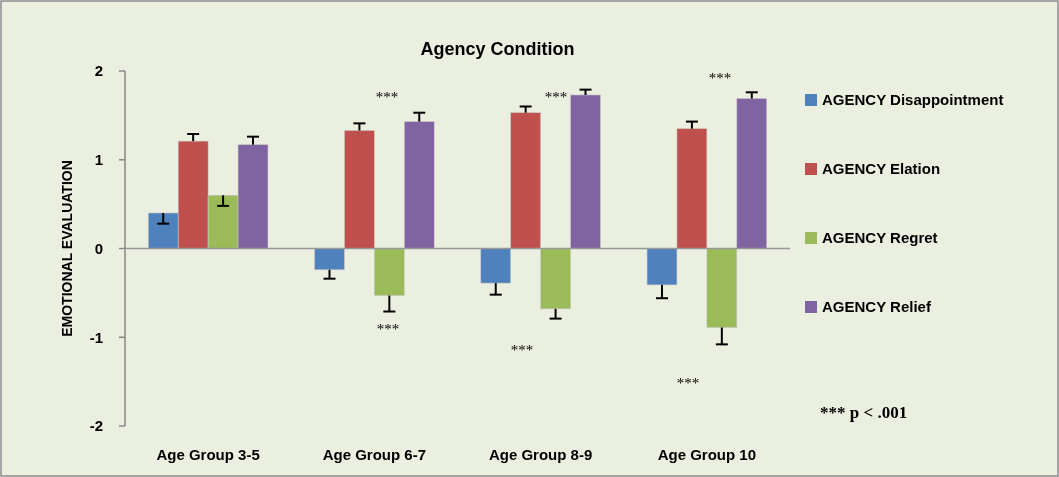 This screenshot has height=477, width=1059. I want to click on legend-label: AGENCY Regret, so click(880, 238).